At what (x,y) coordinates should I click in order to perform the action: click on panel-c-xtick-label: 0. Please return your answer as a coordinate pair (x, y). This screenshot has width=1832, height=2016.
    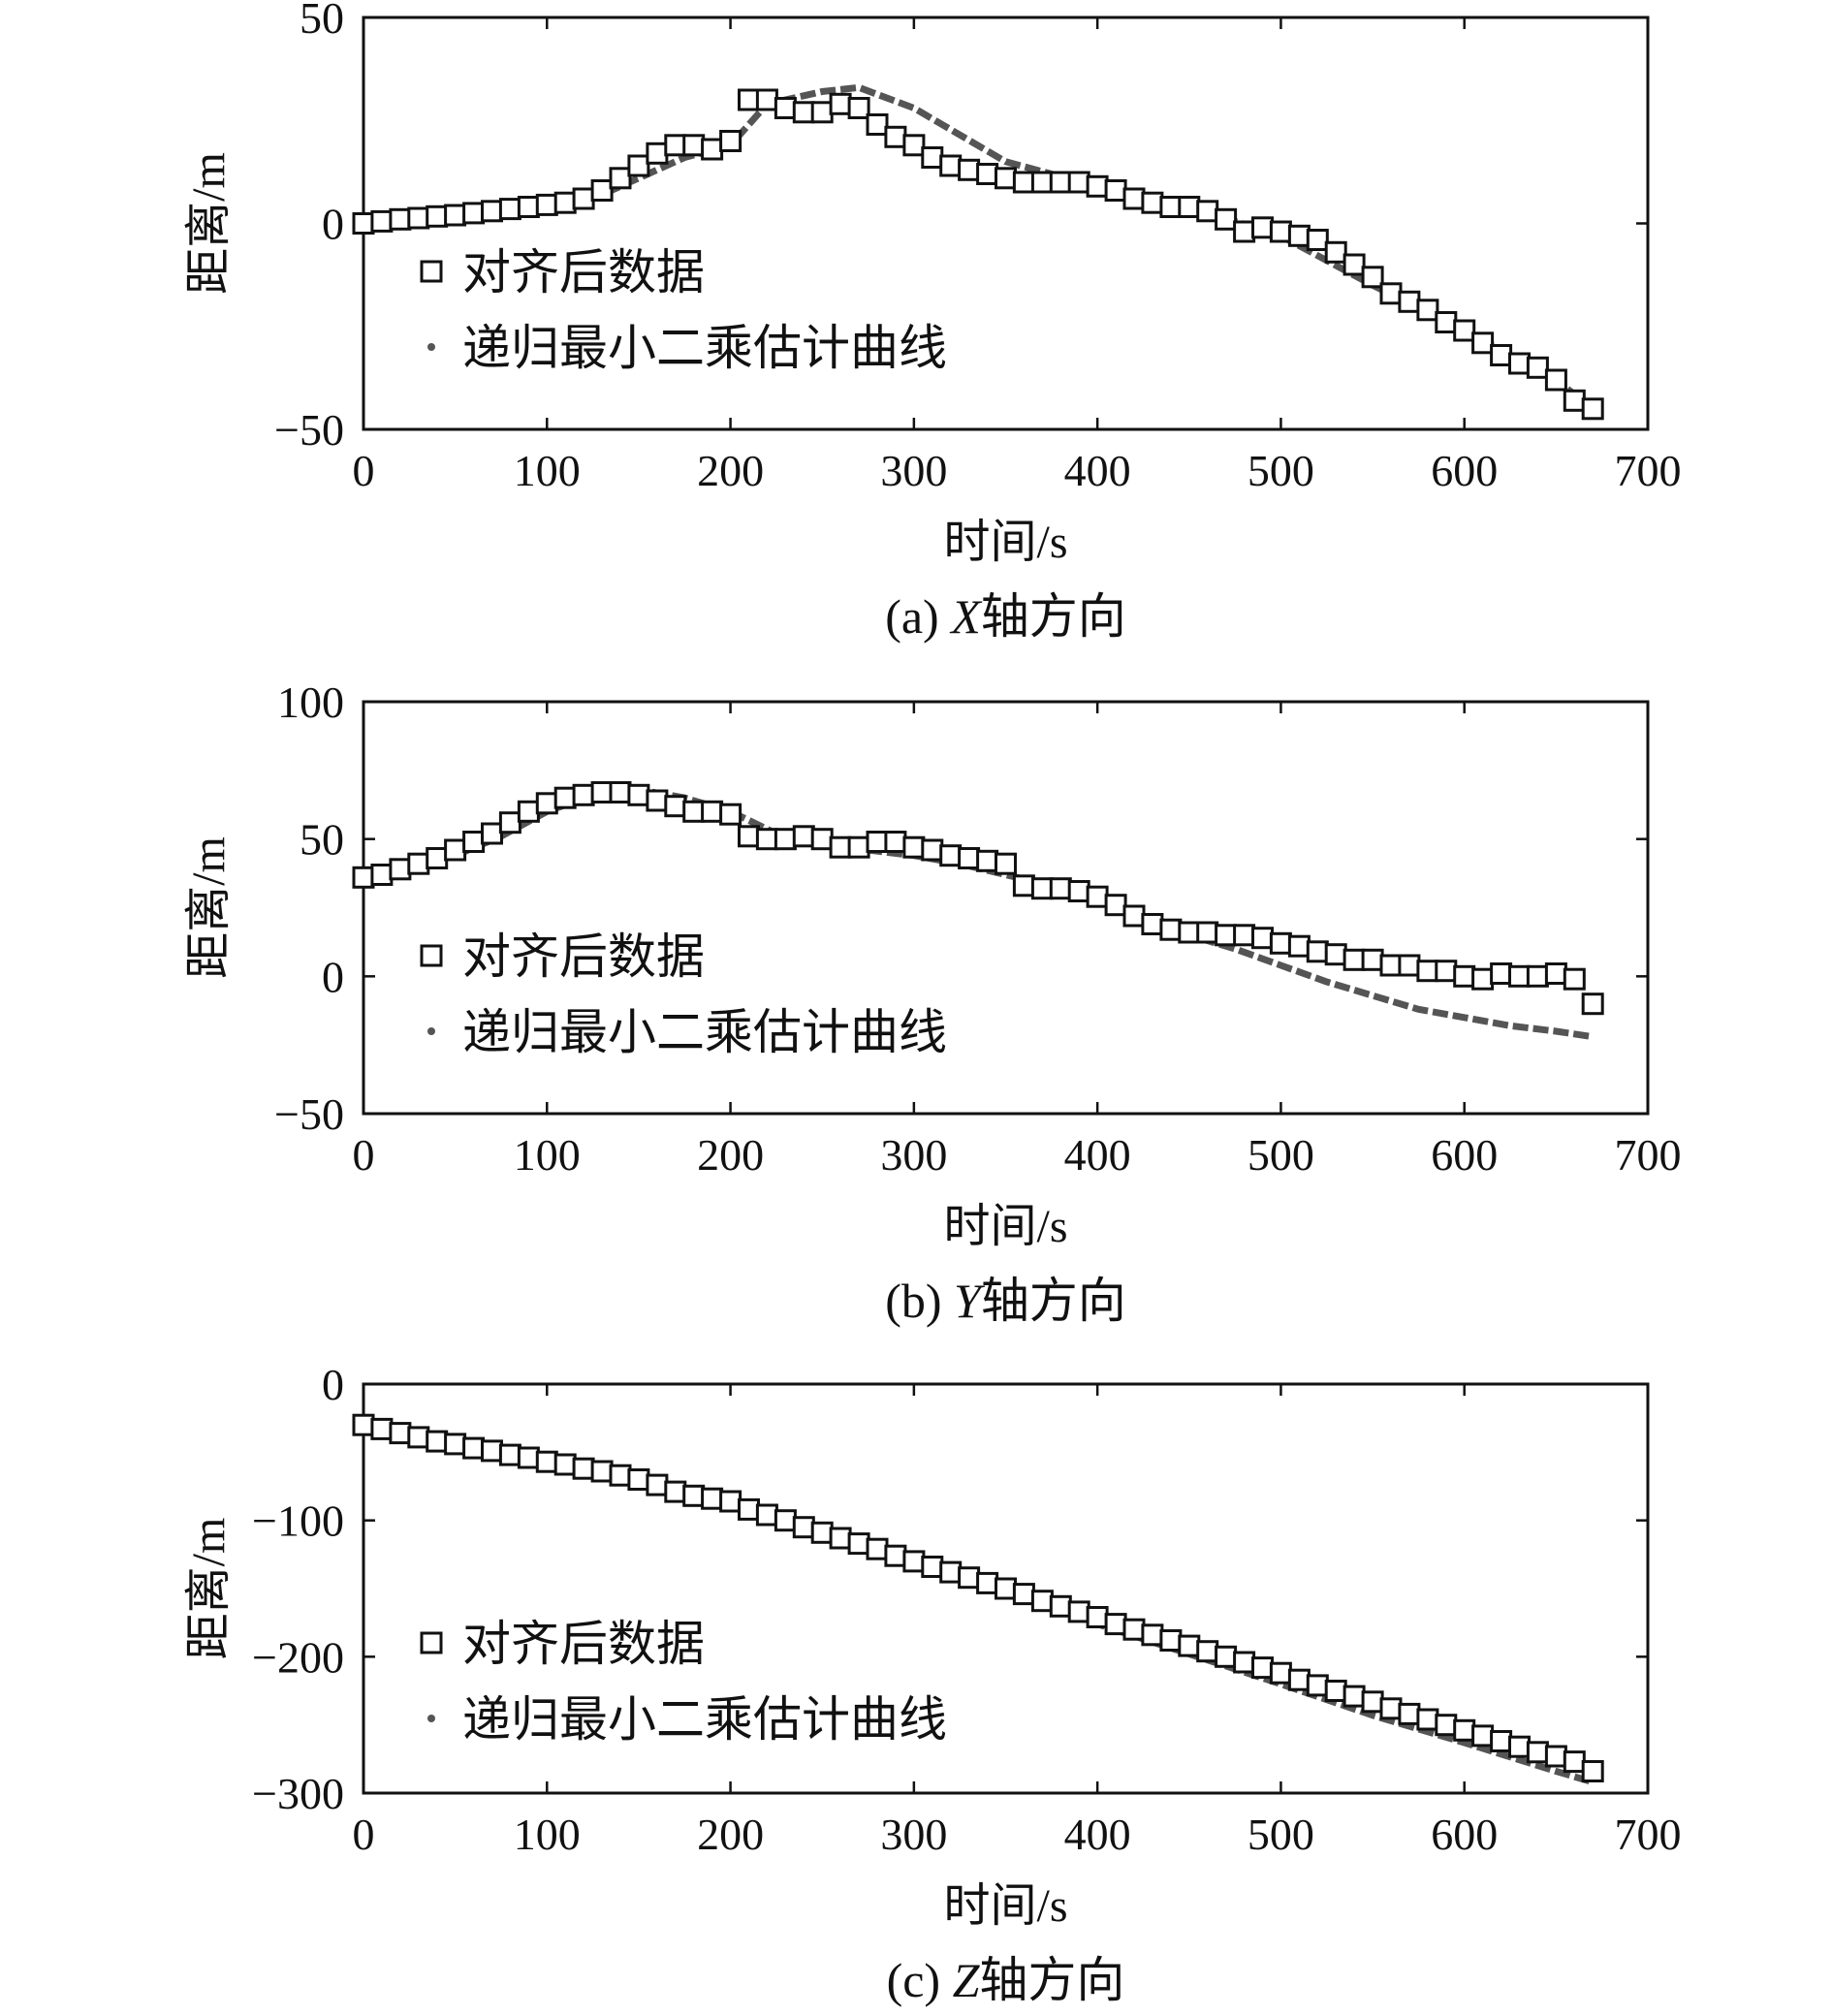
    Looking at the image, I should click on (364, 1835).